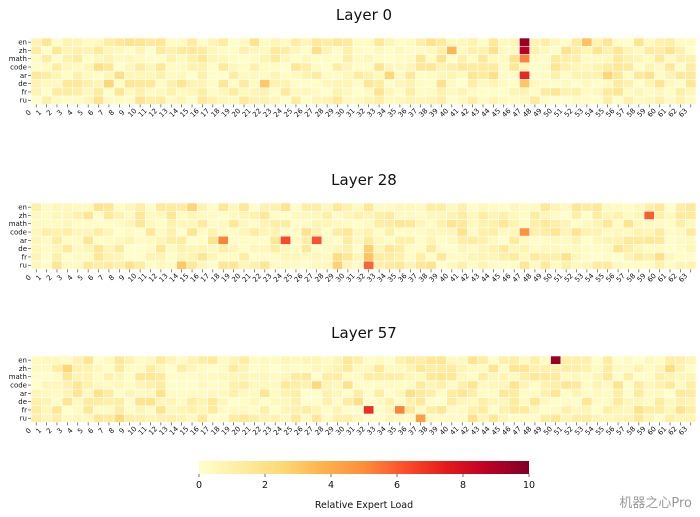 The image size is (700, 517). What do you see at coordinates (184, 278) in the screenshot?
I see `x-tick-label: 15` at bounding box center [184, 278].